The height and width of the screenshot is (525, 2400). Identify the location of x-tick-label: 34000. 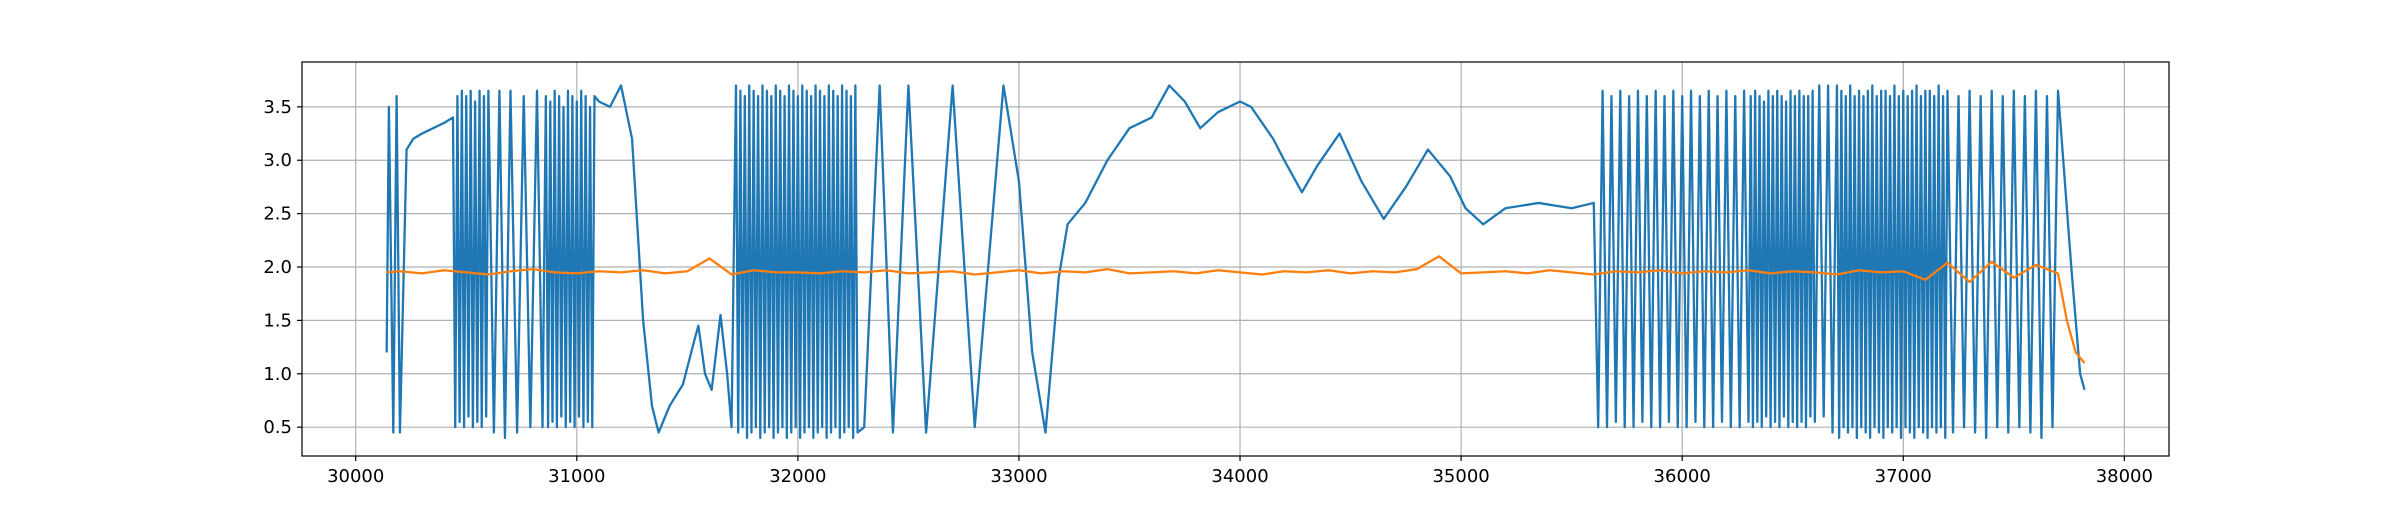
(1239, 476).